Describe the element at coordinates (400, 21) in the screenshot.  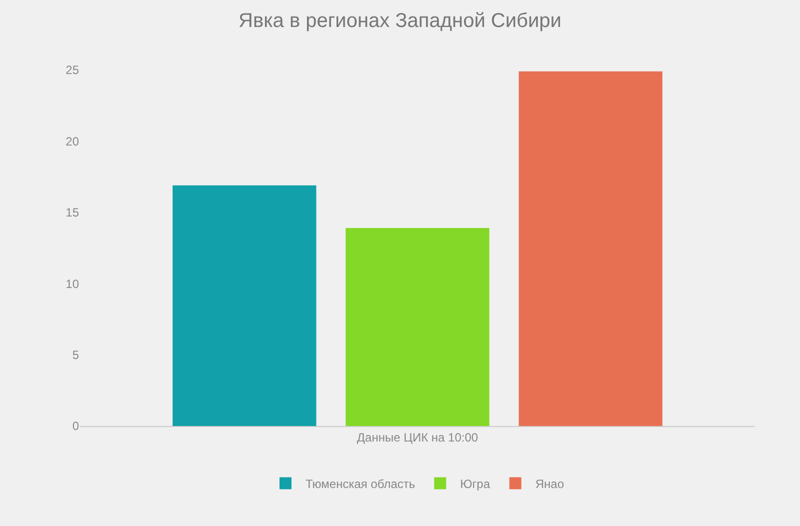
I see `chart-title: Явка в регионах Западной Сибири` at that location.